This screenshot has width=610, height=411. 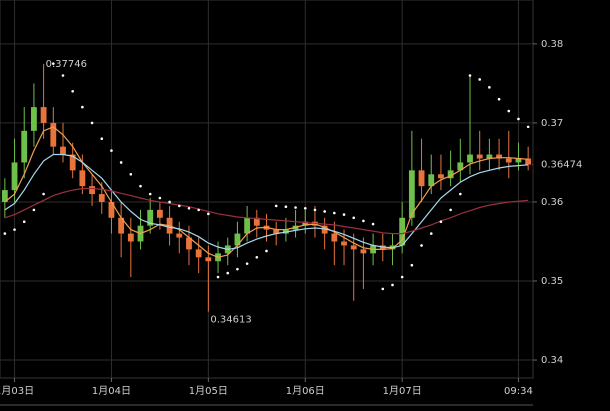 I want to click on x-tick-label: 1月07日, so click(x=402, y=391).